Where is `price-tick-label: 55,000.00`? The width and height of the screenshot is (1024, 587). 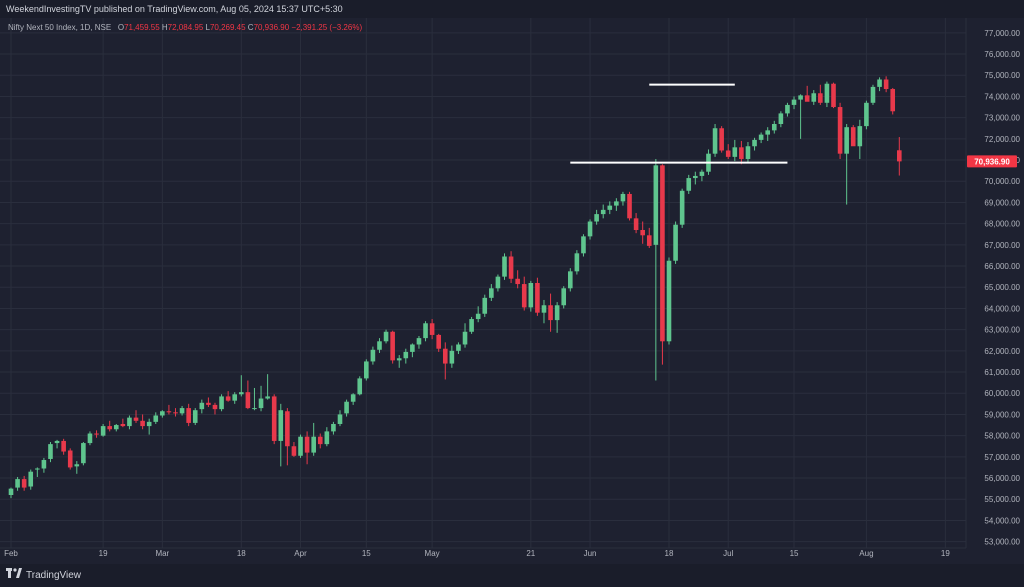
price-tick-label: 55,000.00 is located at coordinates (1002, 499).